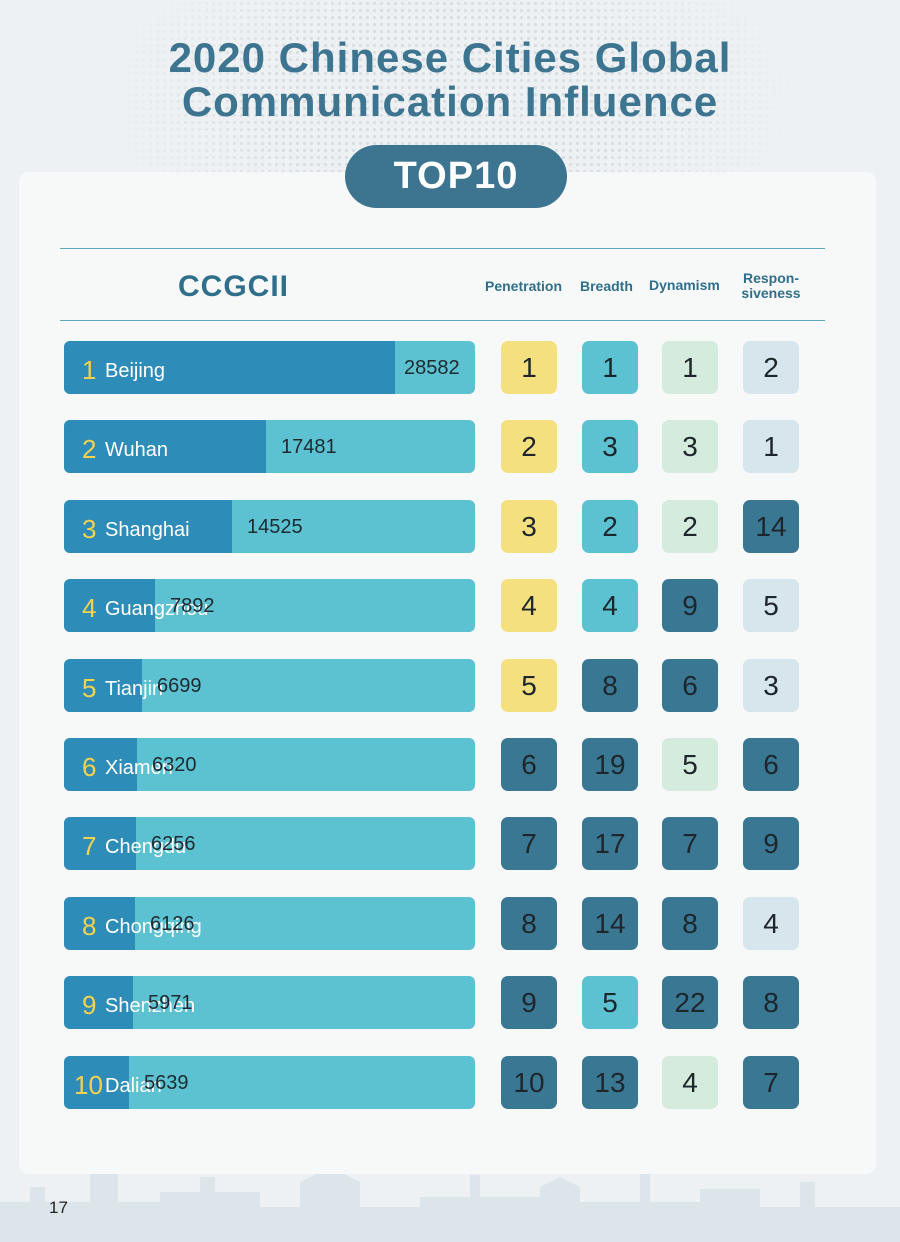  Describe the element at coordinates (690, 367) in the screenshot. I see `dynamism-rank-tile: 1` at that location.